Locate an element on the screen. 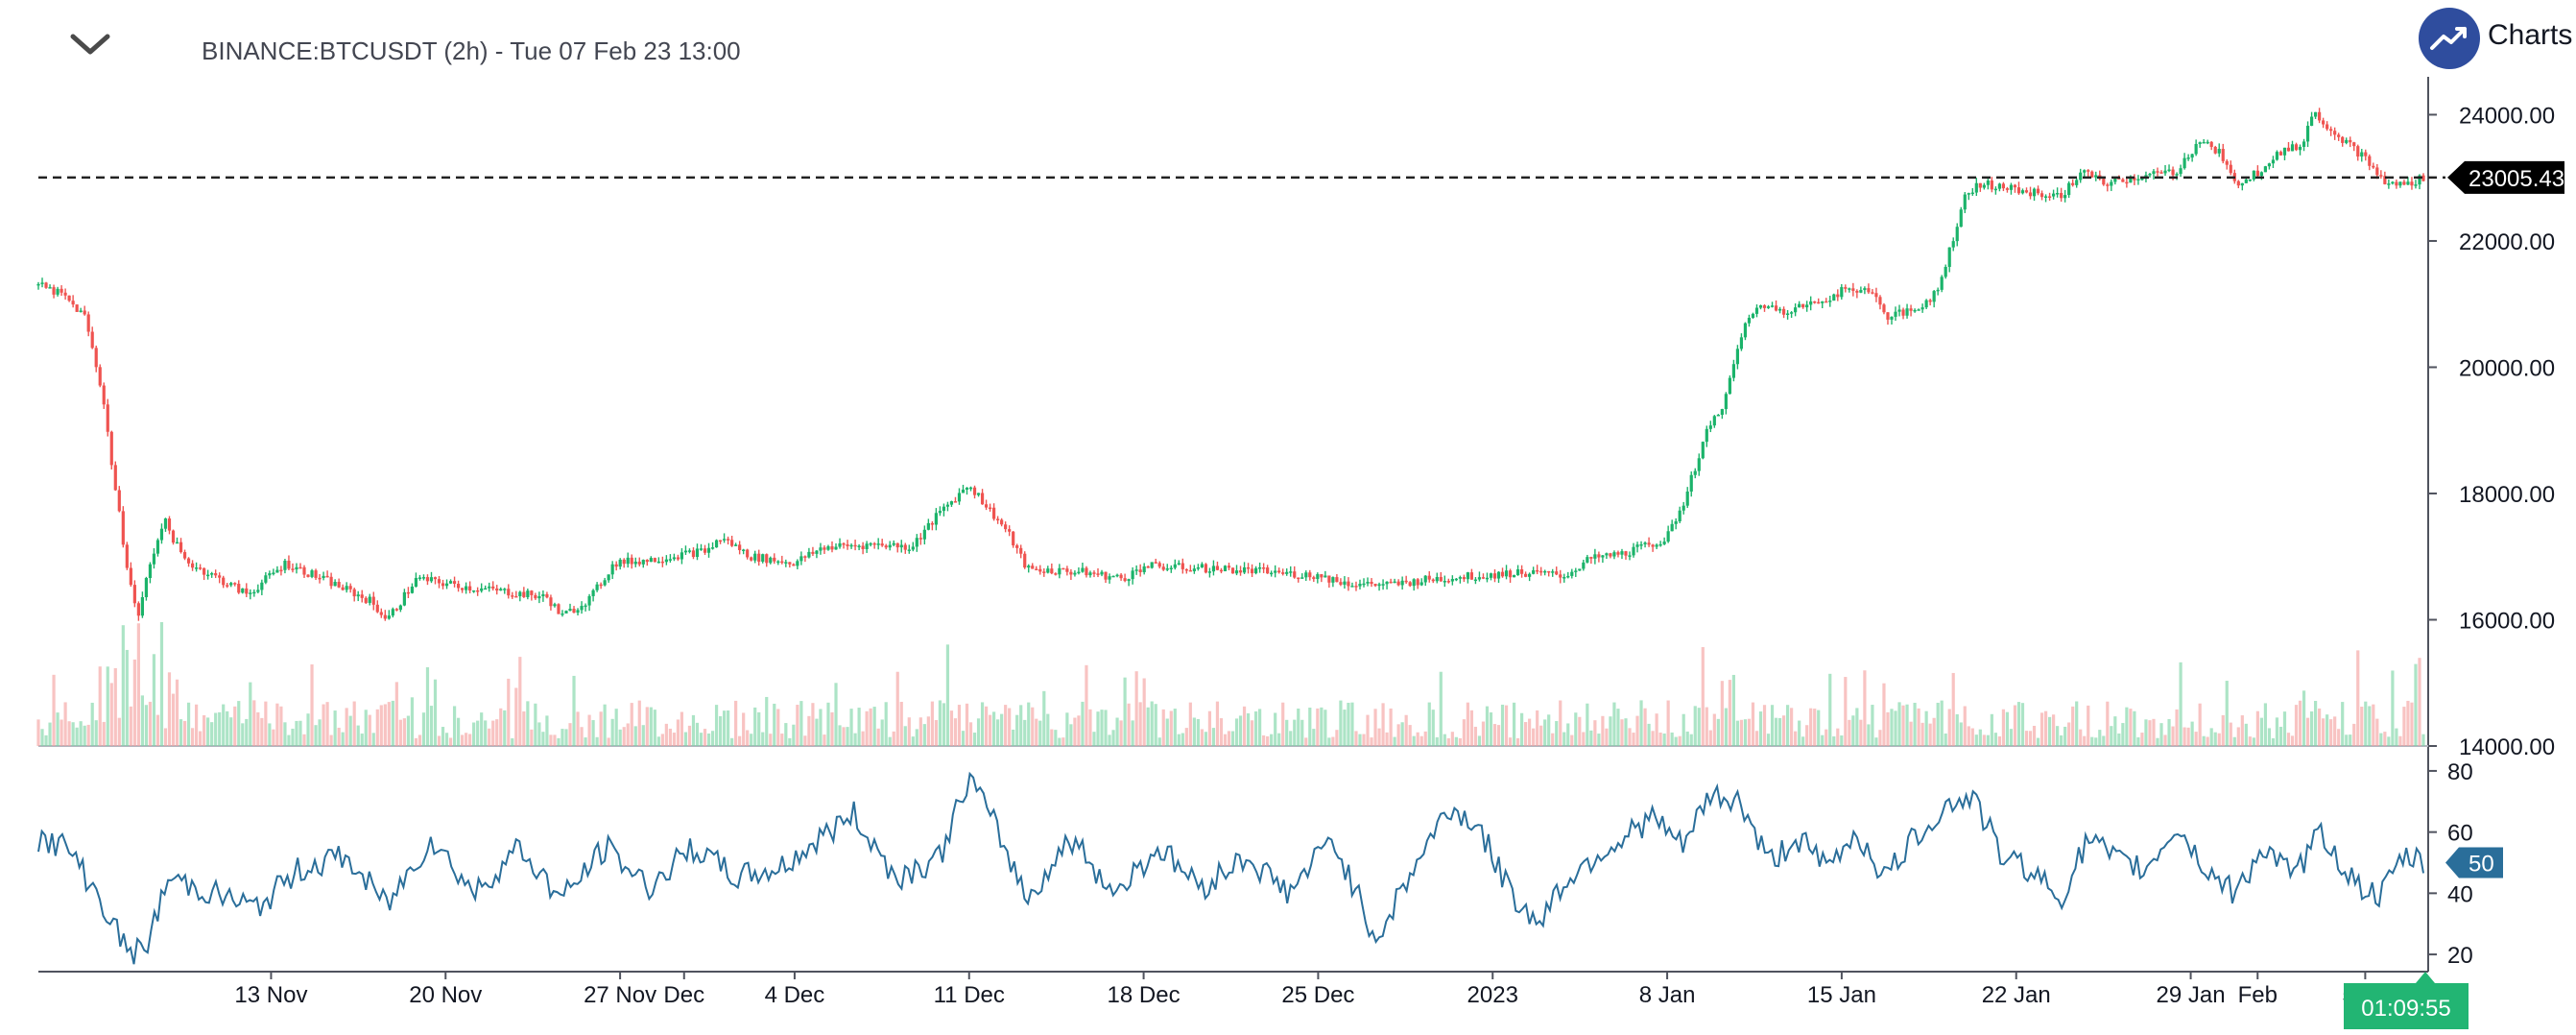 This screenshot has height=1035, width=2576. chevron-down-icon is located at coordinates (90, 46).